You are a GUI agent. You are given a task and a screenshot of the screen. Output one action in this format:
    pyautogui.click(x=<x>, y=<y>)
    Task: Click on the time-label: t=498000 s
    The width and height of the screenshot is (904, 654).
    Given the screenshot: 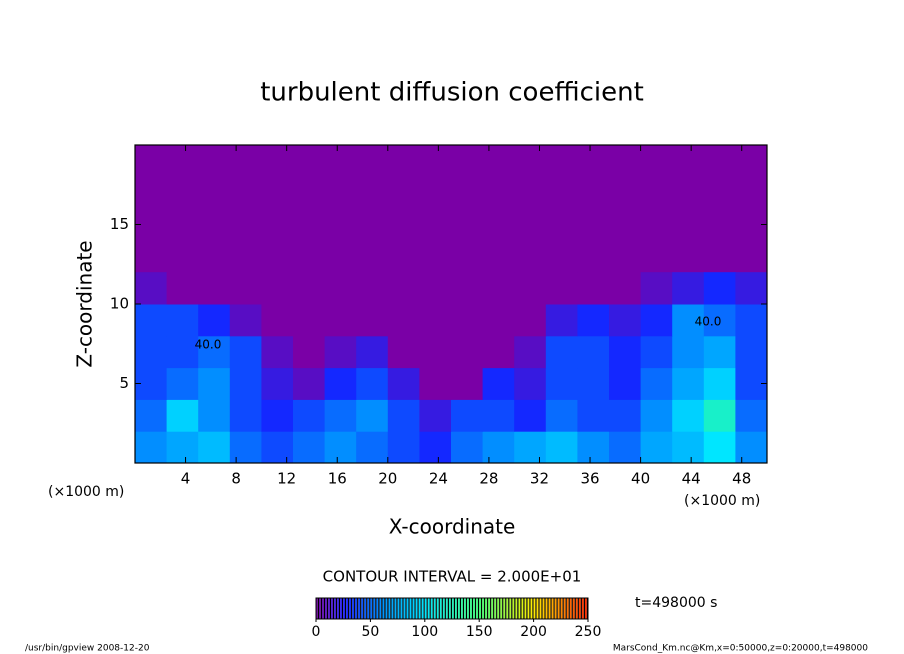 What is the action you would take?
    pyautogui.click(x=676, y=603)
    